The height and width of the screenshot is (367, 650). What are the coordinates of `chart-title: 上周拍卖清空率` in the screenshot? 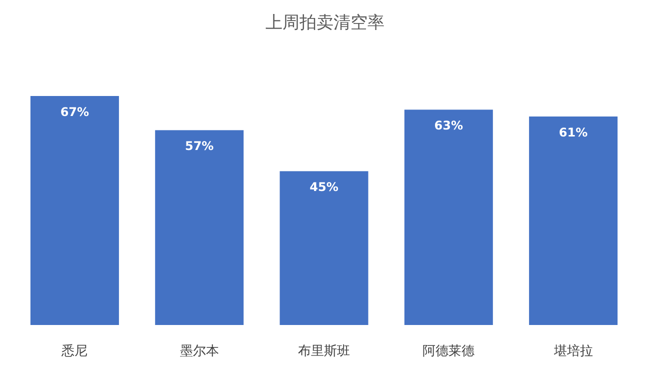 It's located at (325, 23).